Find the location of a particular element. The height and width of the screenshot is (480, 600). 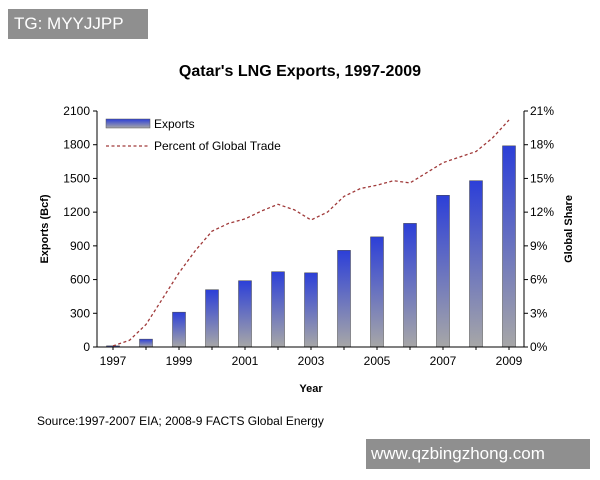

legend-percent-label: Percent of Global Trade is located at coordinates (217, 146).